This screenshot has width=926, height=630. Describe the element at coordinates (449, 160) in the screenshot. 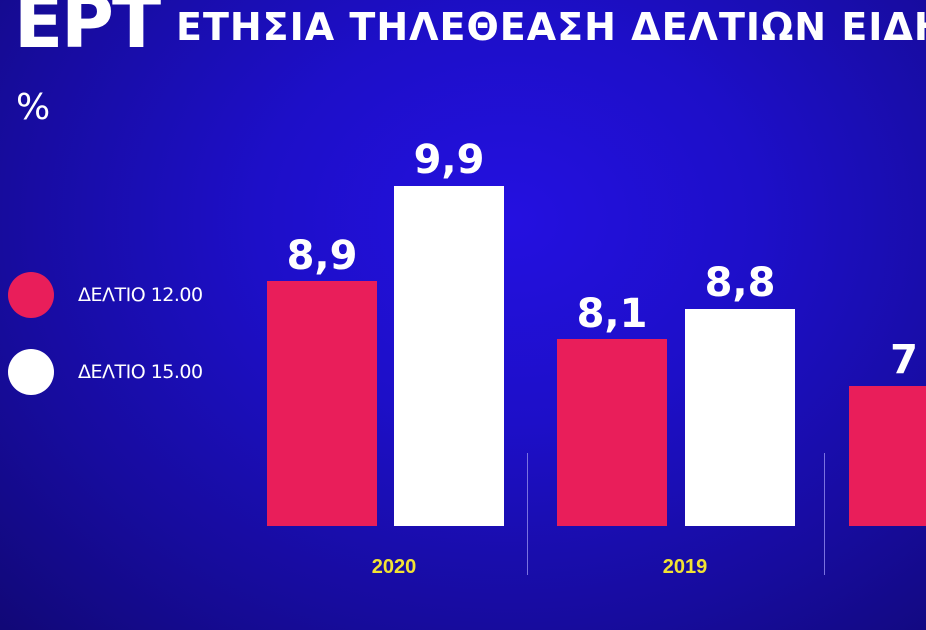

I see `value-label: 9,9` at that location.